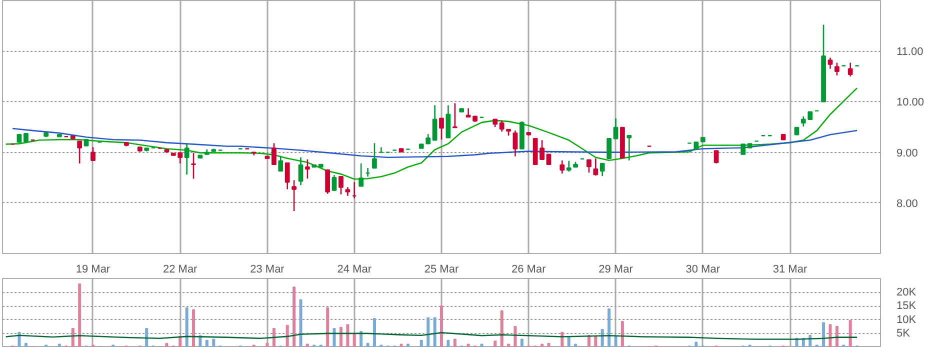 The image size is (950, 347). Describe the element at coordinates (703, 270) in the screenshot. I see `x-tick-label: 30 Mar` at that location.